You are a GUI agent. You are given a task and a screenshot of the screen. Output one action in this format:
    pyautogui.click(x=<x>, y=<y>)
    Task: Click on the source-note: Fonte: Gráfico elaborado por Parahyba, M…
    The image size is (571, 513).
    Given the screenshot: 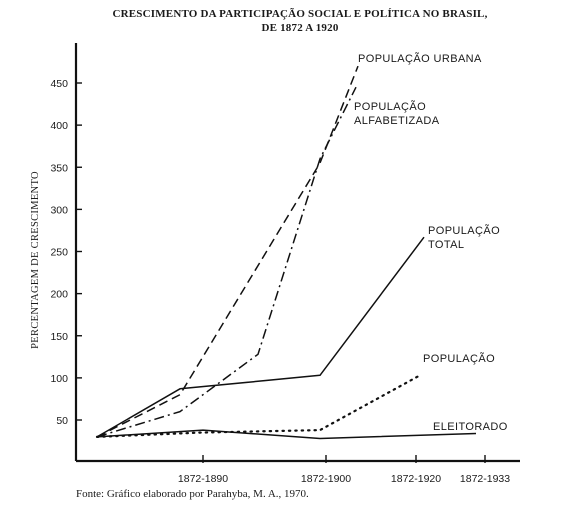 What is the action you would take?
    pyautogui.click(x=192, y=494)
    